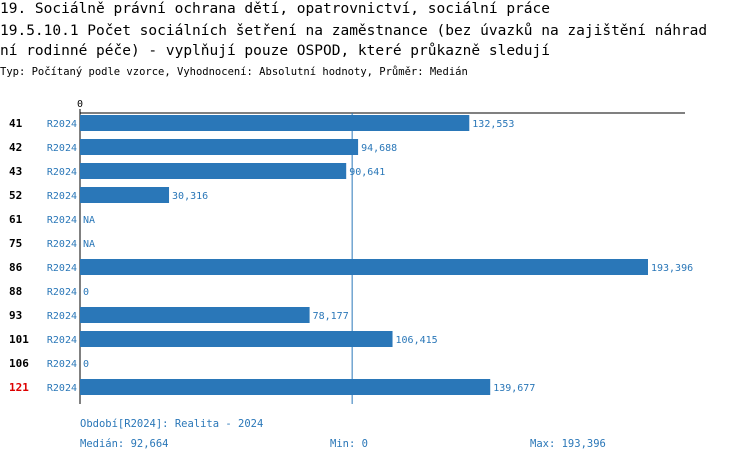  Describe the element at coordinates (514, 388) in the screenshot. I see `data-label: 139,677` at that location.